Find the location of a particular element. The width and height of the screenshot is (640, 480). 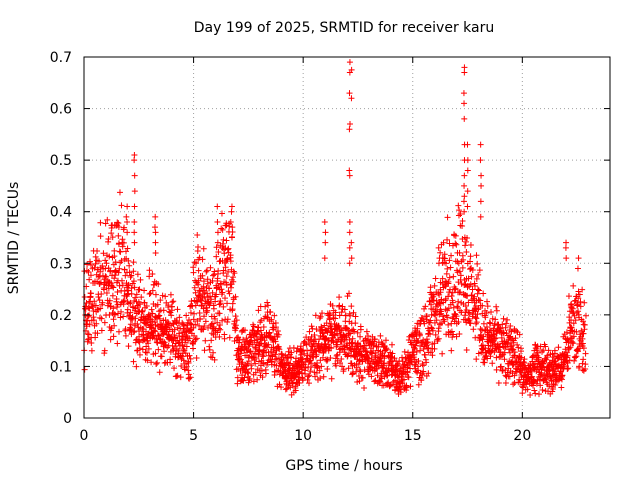

y-tick-label: 0.2 is located at coordinates (61, 316).